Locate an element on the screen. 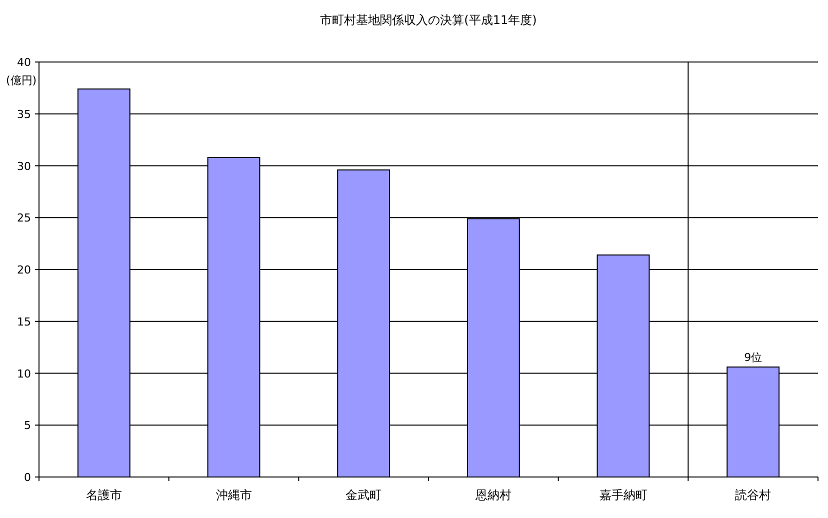 The width and height of the screenshot is (828, 518). y-tick-label: 0 is located at coordinates (27, 477).